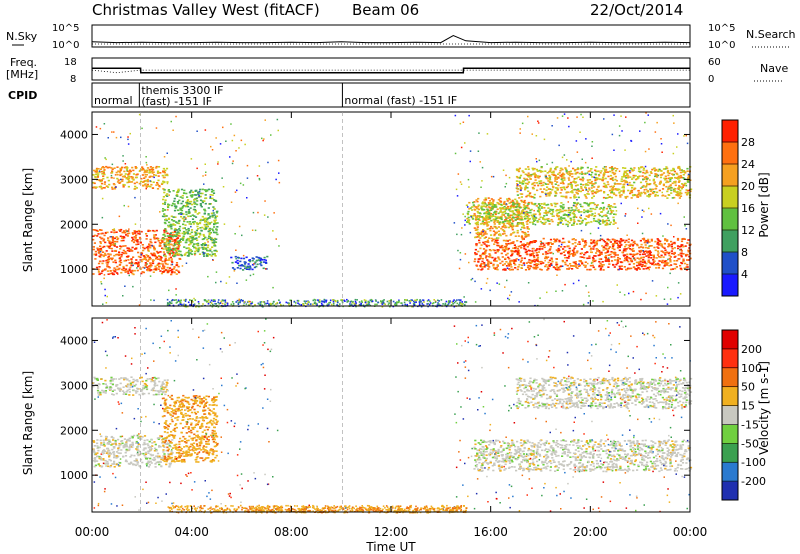  I want to click on cpid-segment-label: normal, so click(113, 100).